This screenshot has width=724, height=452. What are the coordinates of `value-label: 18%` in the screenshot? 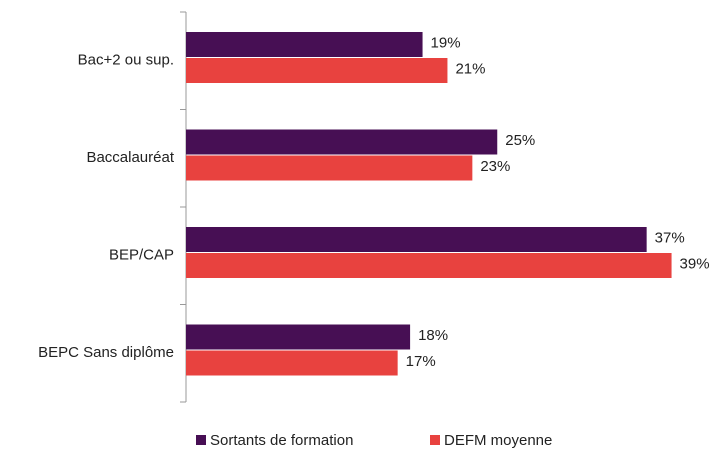 It's located at (433, 335).